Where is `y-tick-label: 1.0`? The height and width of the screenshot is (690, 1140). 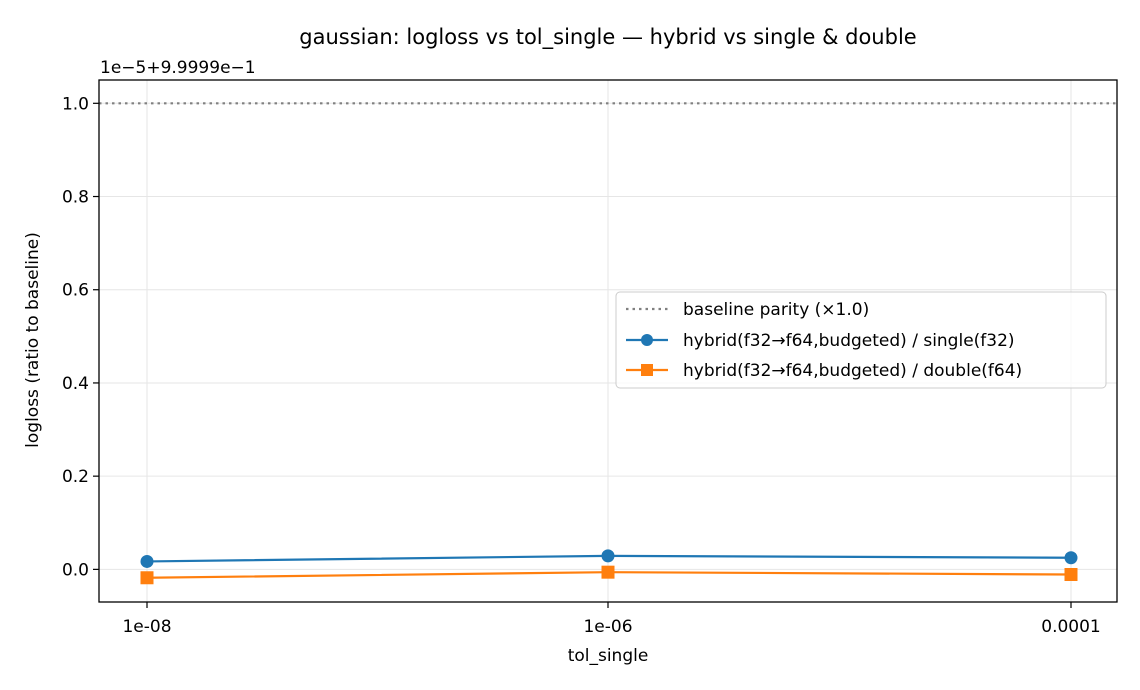 y-tick-label: 1.0 is located at coordinates (75, 104).